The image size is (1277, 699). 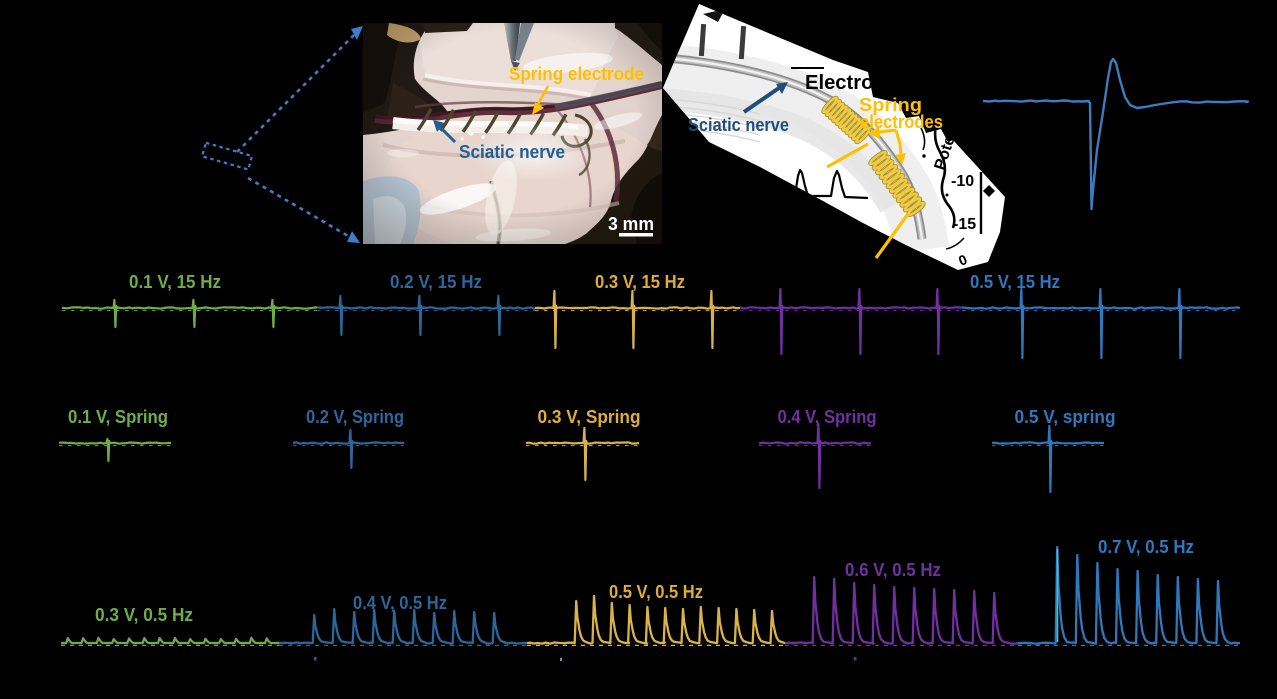 I want to click on svg-text: 0.1 V, Spring, so click(x=118, y=416).